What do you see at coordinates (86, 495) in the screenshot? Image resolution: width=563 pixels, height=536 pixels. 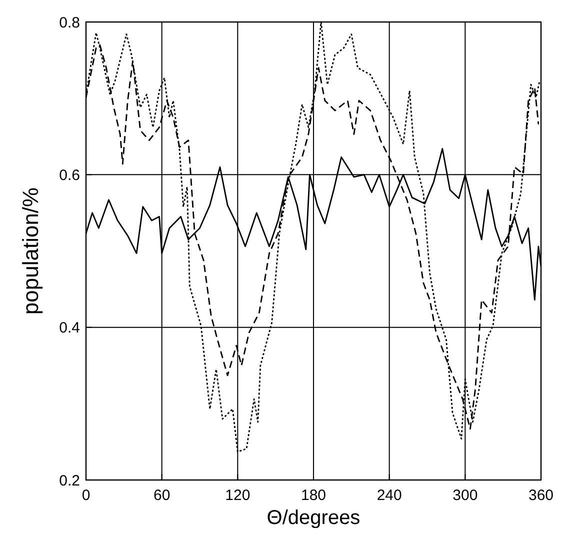 I see `x-tick-label: 0` at bounding box center [86, 495].